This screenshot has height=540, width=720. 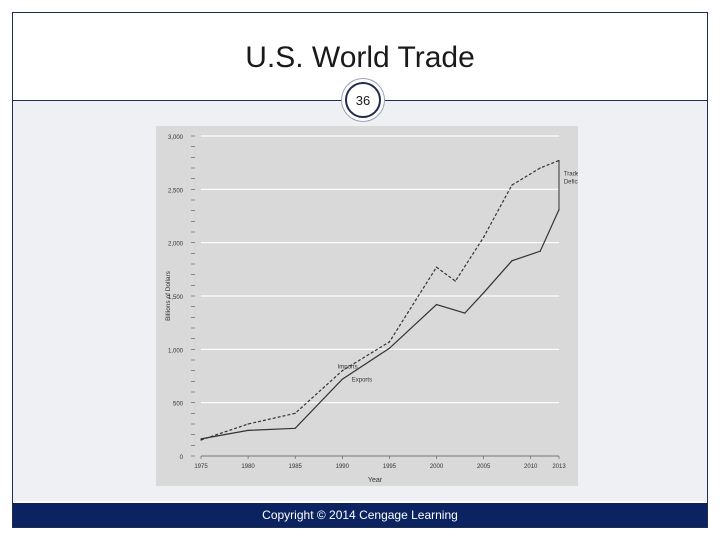 I want to click on slide-title: U.S. World Trade, so click(x=360, y=57).